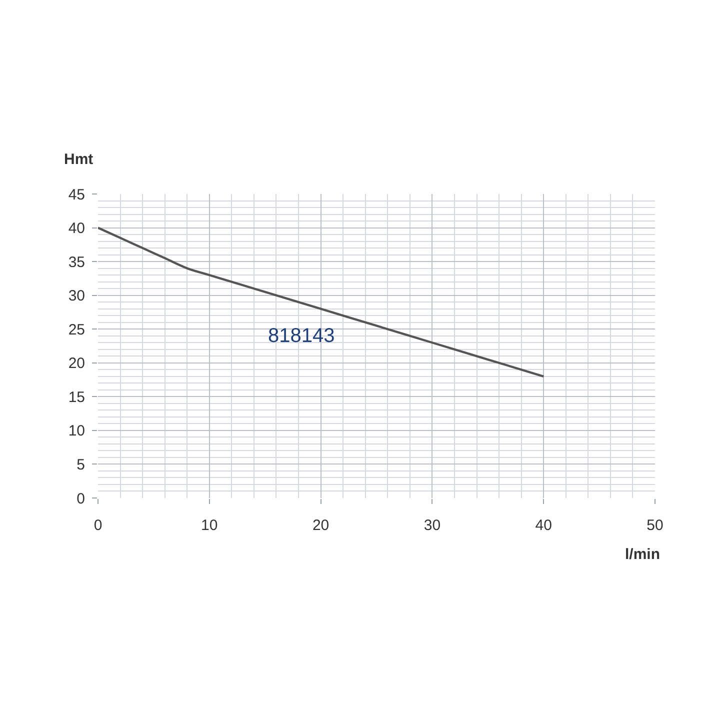 This screenshot has width=720, height=720. What do you see at coordinates (76, 229) in the screenshot?
I see `y-tick-label: 40` at bounding box center [76, 229].